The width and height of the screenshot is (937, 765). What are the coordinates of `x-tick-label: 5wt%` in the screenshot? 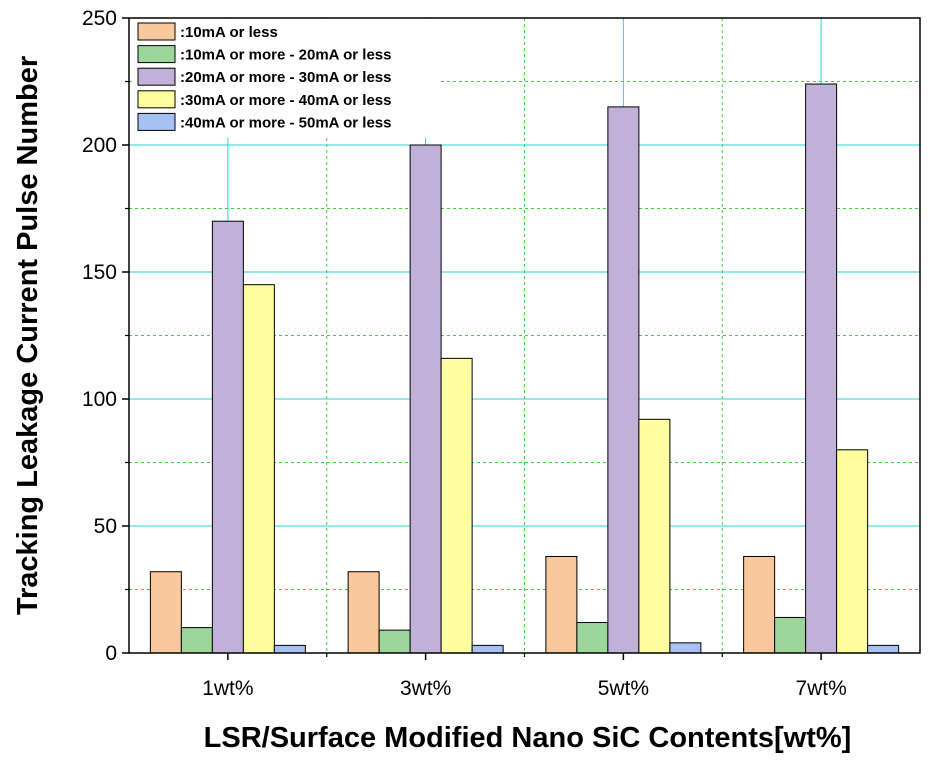 It's located at (623, 688).